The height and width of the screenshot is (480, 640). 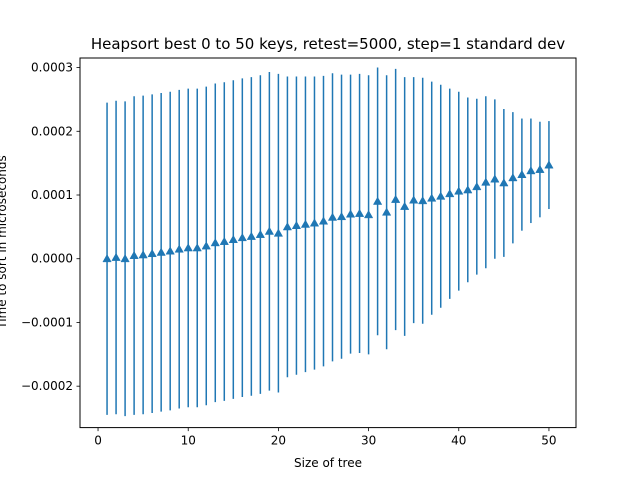 What do you see at coordinates (325, 437) in the screenshot?
I see `x-axis: 0 10 20 30 40 50` at bounding box center [325, 437].